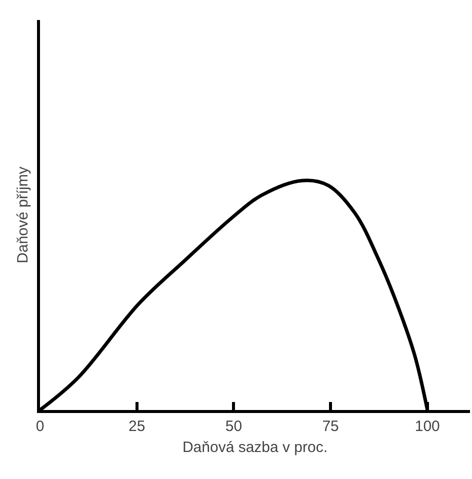 Image resolution: width=472 pixels, height=479 pixels. What do you see at coordinates (137, 426) in the screenshot?
I see `x-tick-label: 25` at bounding box center [137, 426].